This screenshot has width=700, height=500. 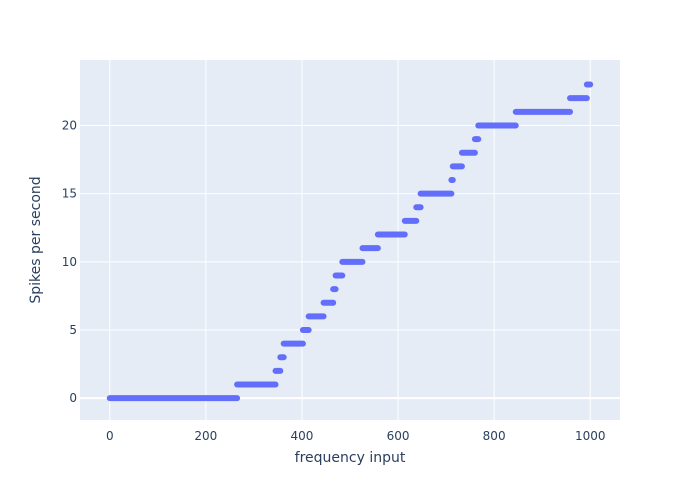 I want to click on x-tick-label: 400, so click(x=302, y=436).